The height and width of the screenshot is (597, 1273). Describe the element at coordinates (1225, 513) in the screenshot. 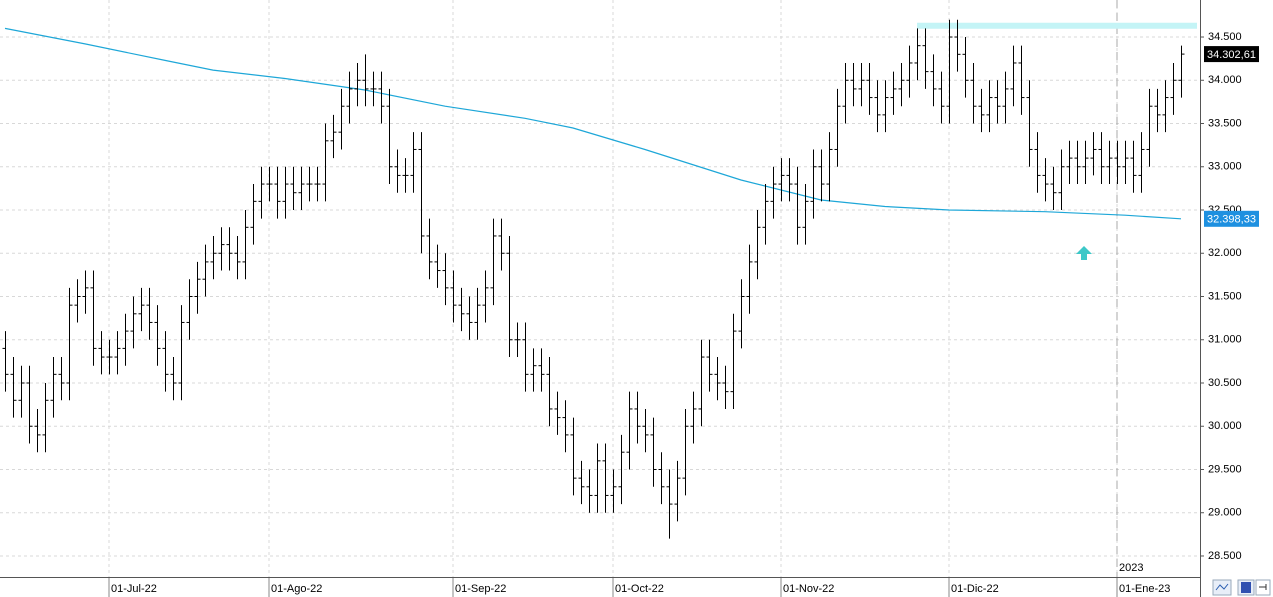

I see `y-tick-label: 29.000` at that location.